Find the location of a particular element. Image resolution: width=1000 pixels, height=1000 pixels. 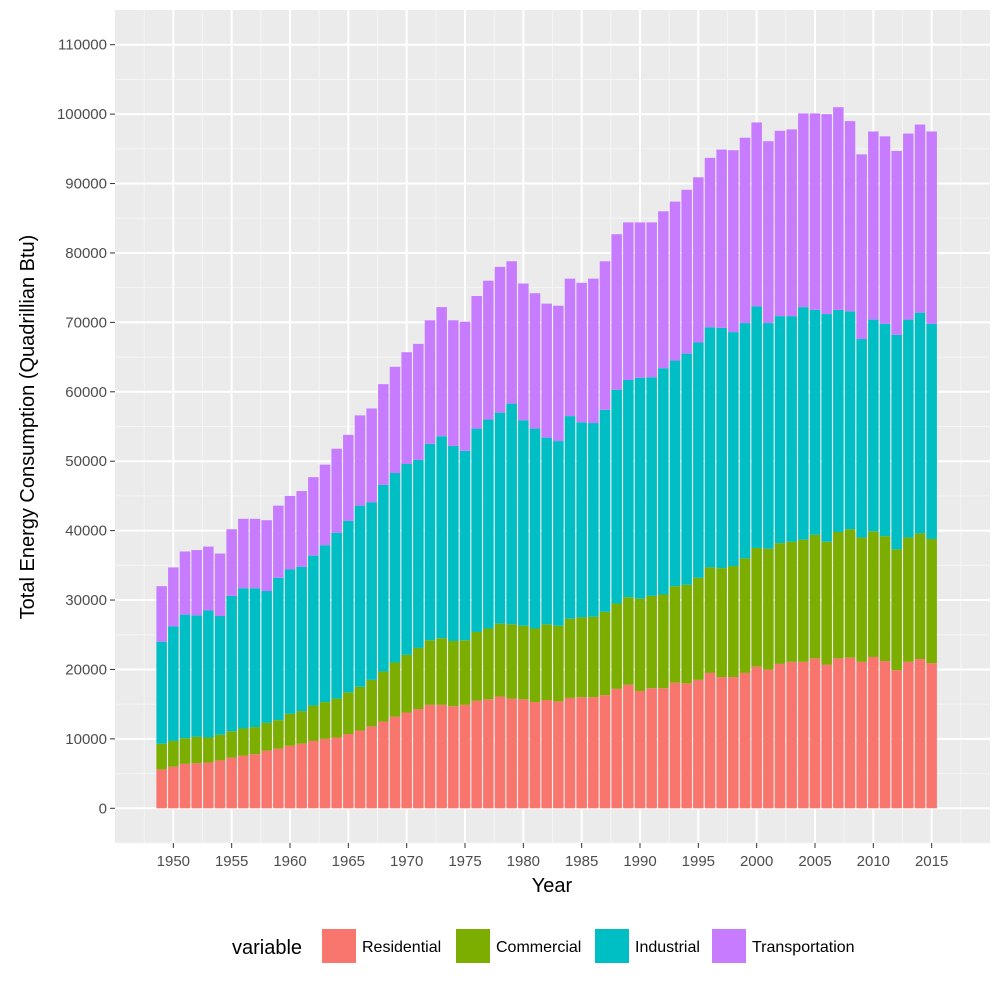

bar-transportation-1965 is located at coordinates (348, 477).